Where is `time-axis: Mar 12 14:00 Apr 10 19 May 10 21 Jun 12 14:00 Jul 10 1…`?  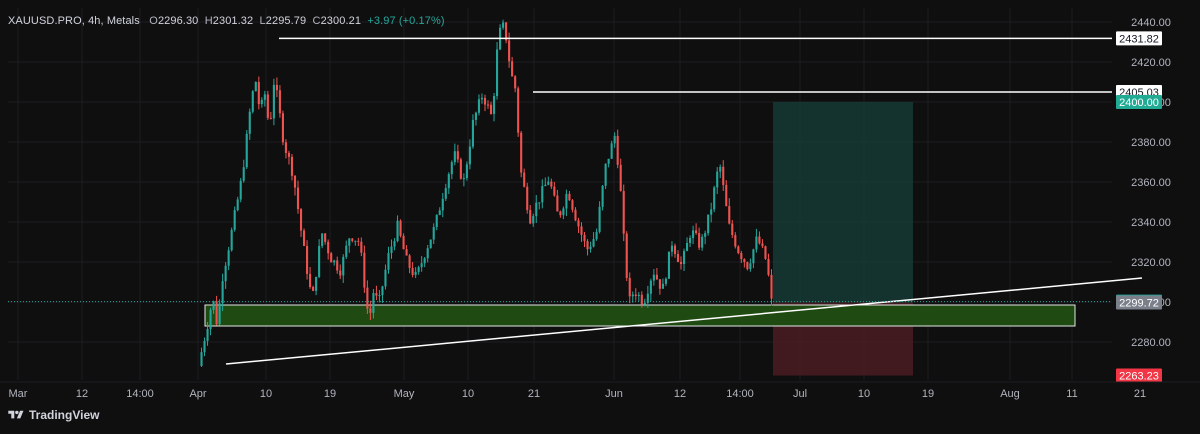
time-axis: Mar 12 14:00 Apr 10 19 May 10 21 Jun 12 14:00 Jul 10 1… is located at coordinates (600, 390).